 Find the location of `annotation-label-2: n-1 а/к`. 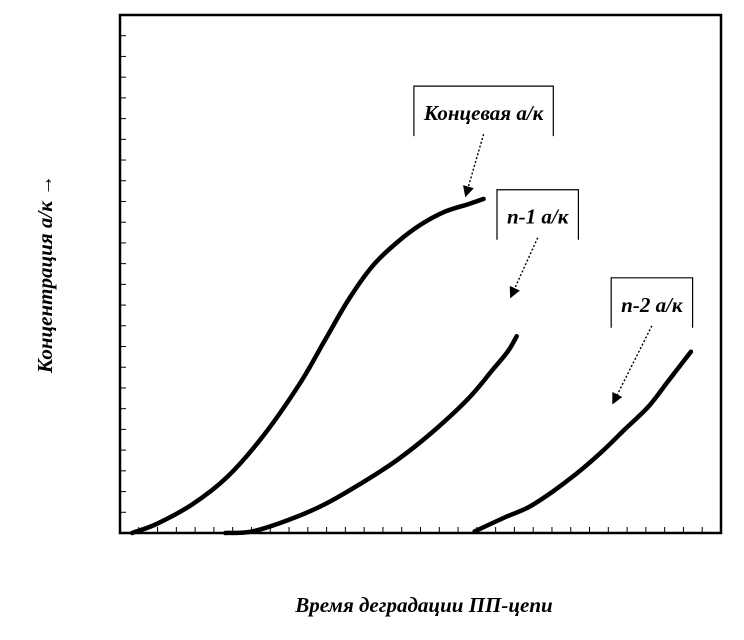

annotation-label-2: n-1 а/к is located at coordinates (538, 217).